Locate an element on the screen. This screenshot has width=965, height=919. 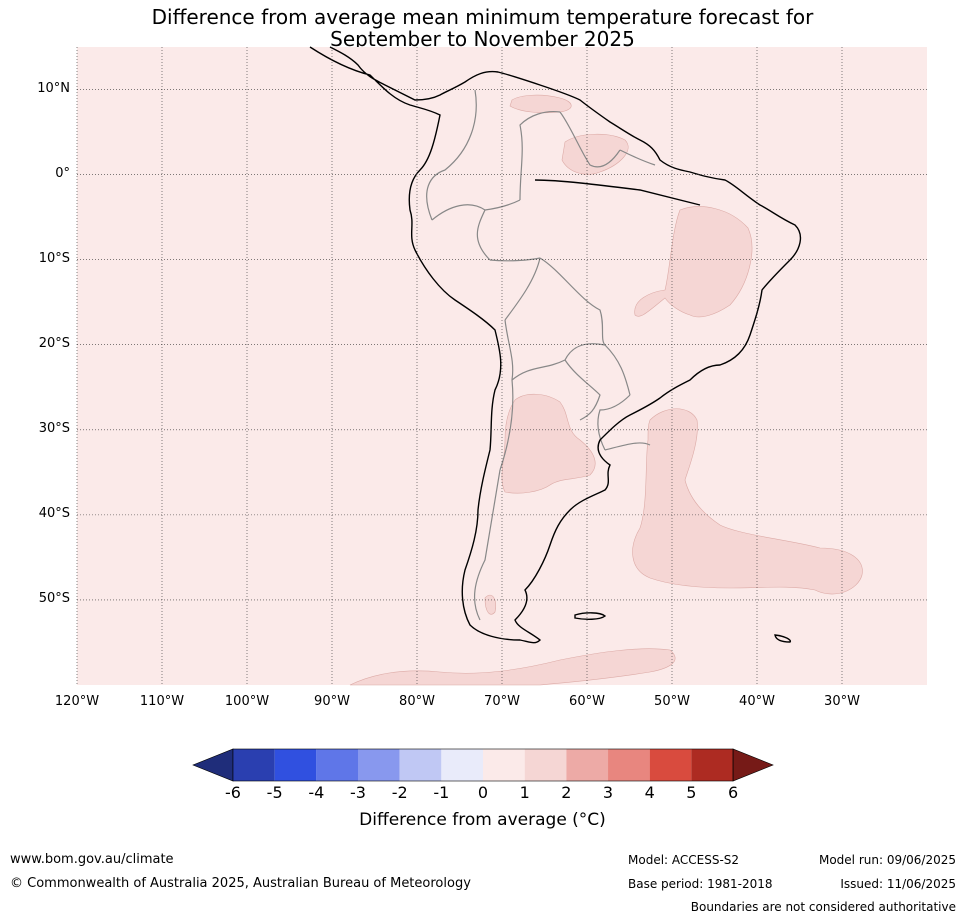
colorbar-tick-label: 3 is located at coordinates (608, 792).